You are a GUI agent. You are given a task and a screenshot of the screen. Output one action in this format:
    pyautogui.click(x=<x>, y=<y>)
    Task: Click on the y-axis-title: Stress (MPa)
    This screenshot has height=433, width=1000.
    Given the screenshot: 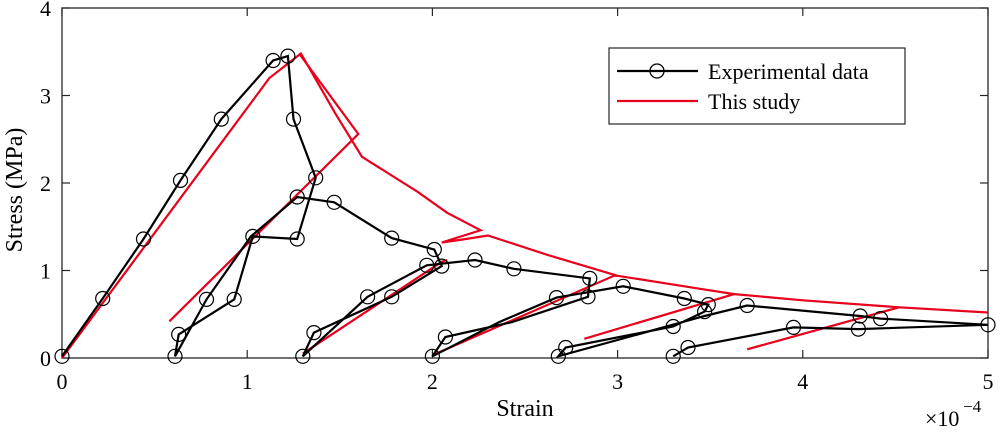 What is the action you would take?
    pyautogui.click(x=15, y=190)
    